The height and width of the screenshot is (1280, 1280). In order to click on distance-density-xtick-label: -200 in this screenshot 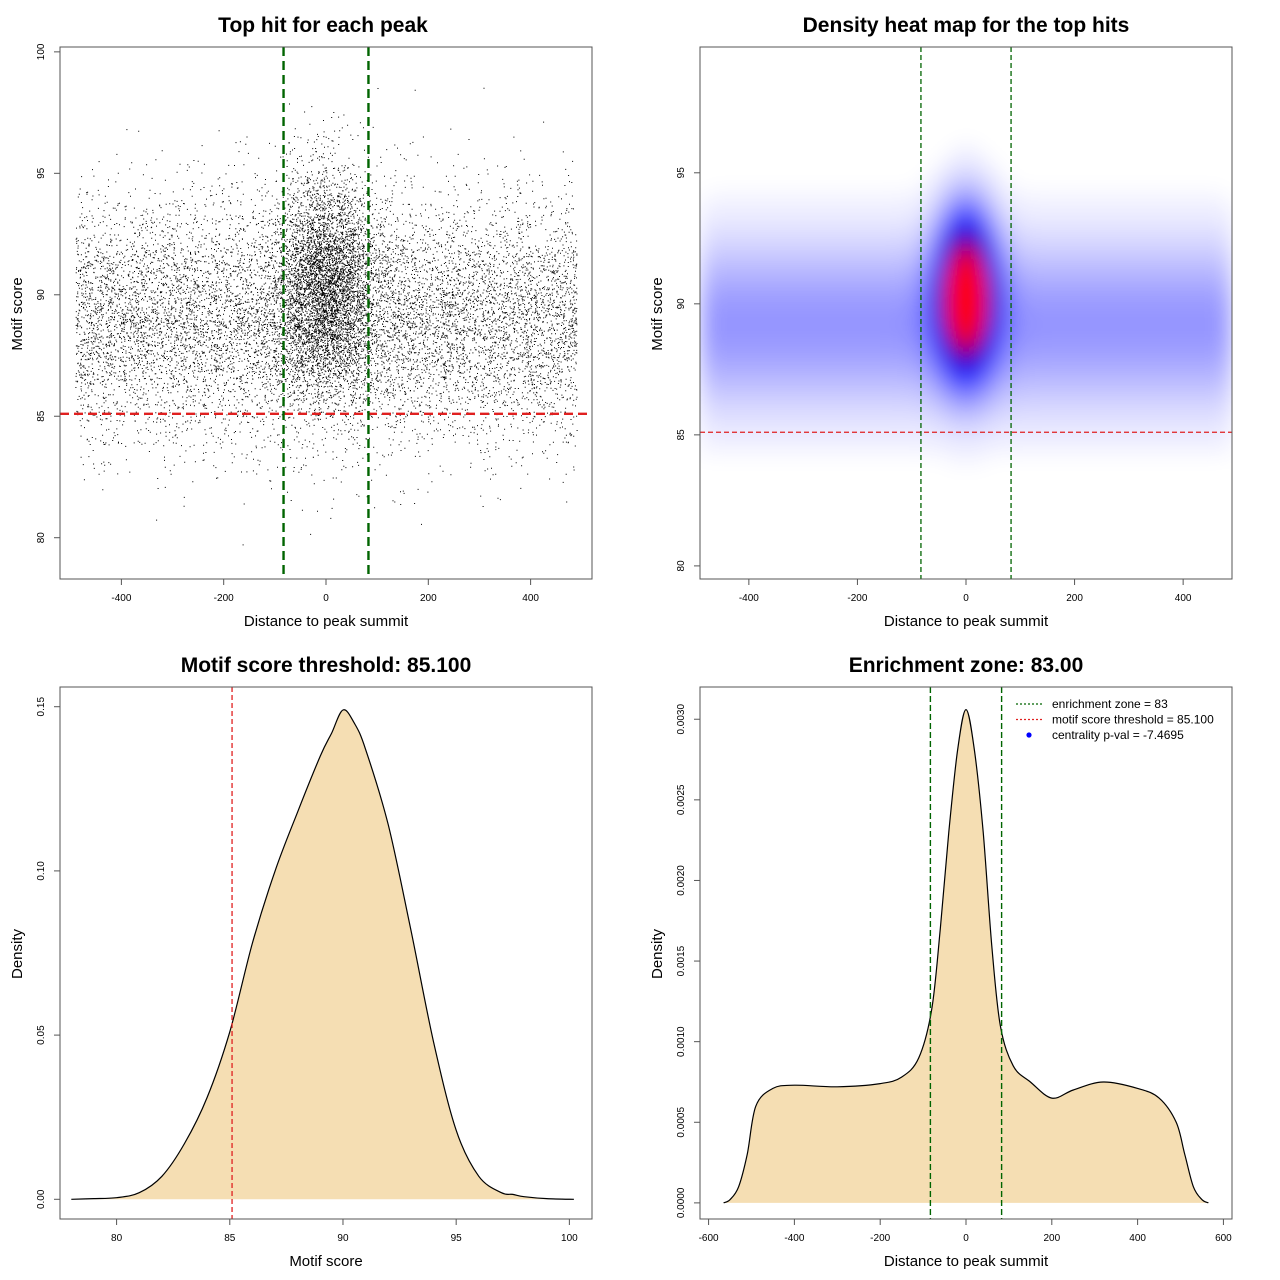, I will do `click(880, 1238)`.